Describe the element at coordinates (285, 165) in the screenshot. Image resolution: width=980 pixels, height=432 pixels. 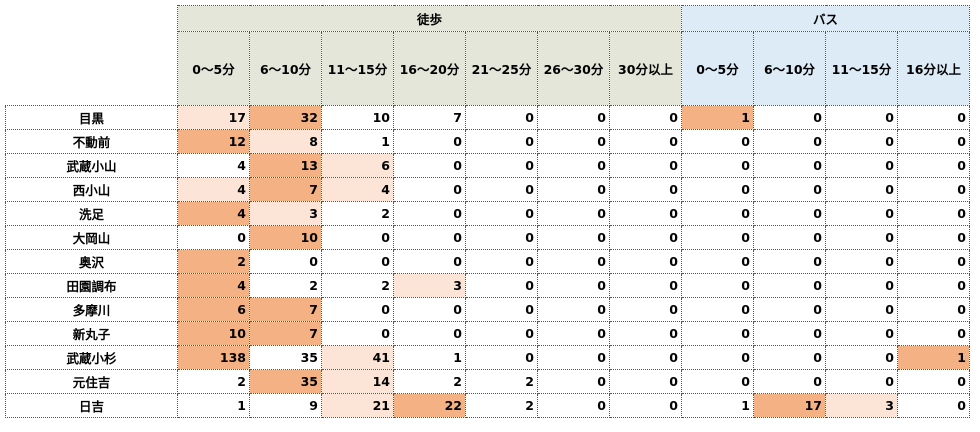
I see `count-cell: 13` at that location.